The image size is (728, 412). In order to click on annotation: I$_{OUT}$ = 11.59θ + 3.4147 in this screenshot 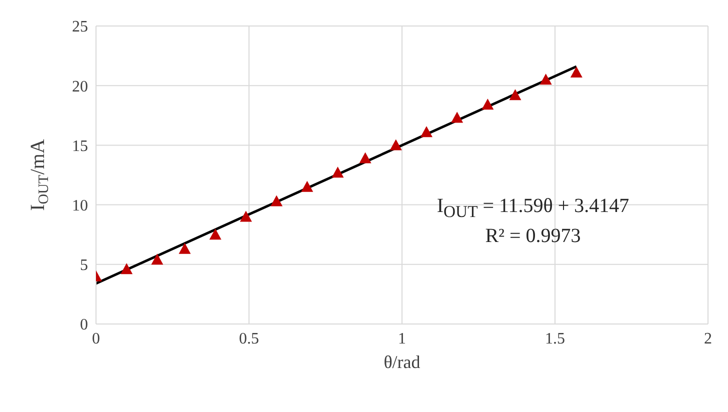, I will do `click(533, 208)`.